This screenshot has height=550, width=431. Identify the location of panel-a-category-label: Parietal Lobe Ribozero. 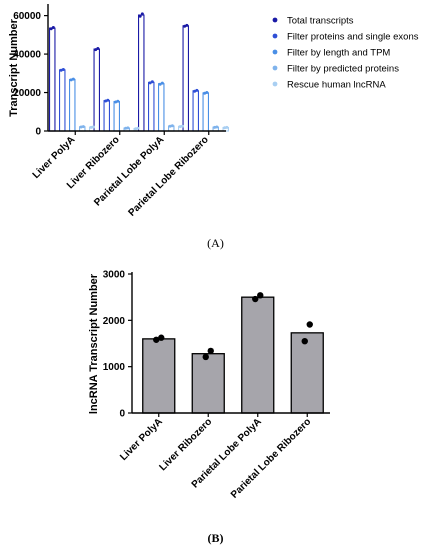
(168, 176).